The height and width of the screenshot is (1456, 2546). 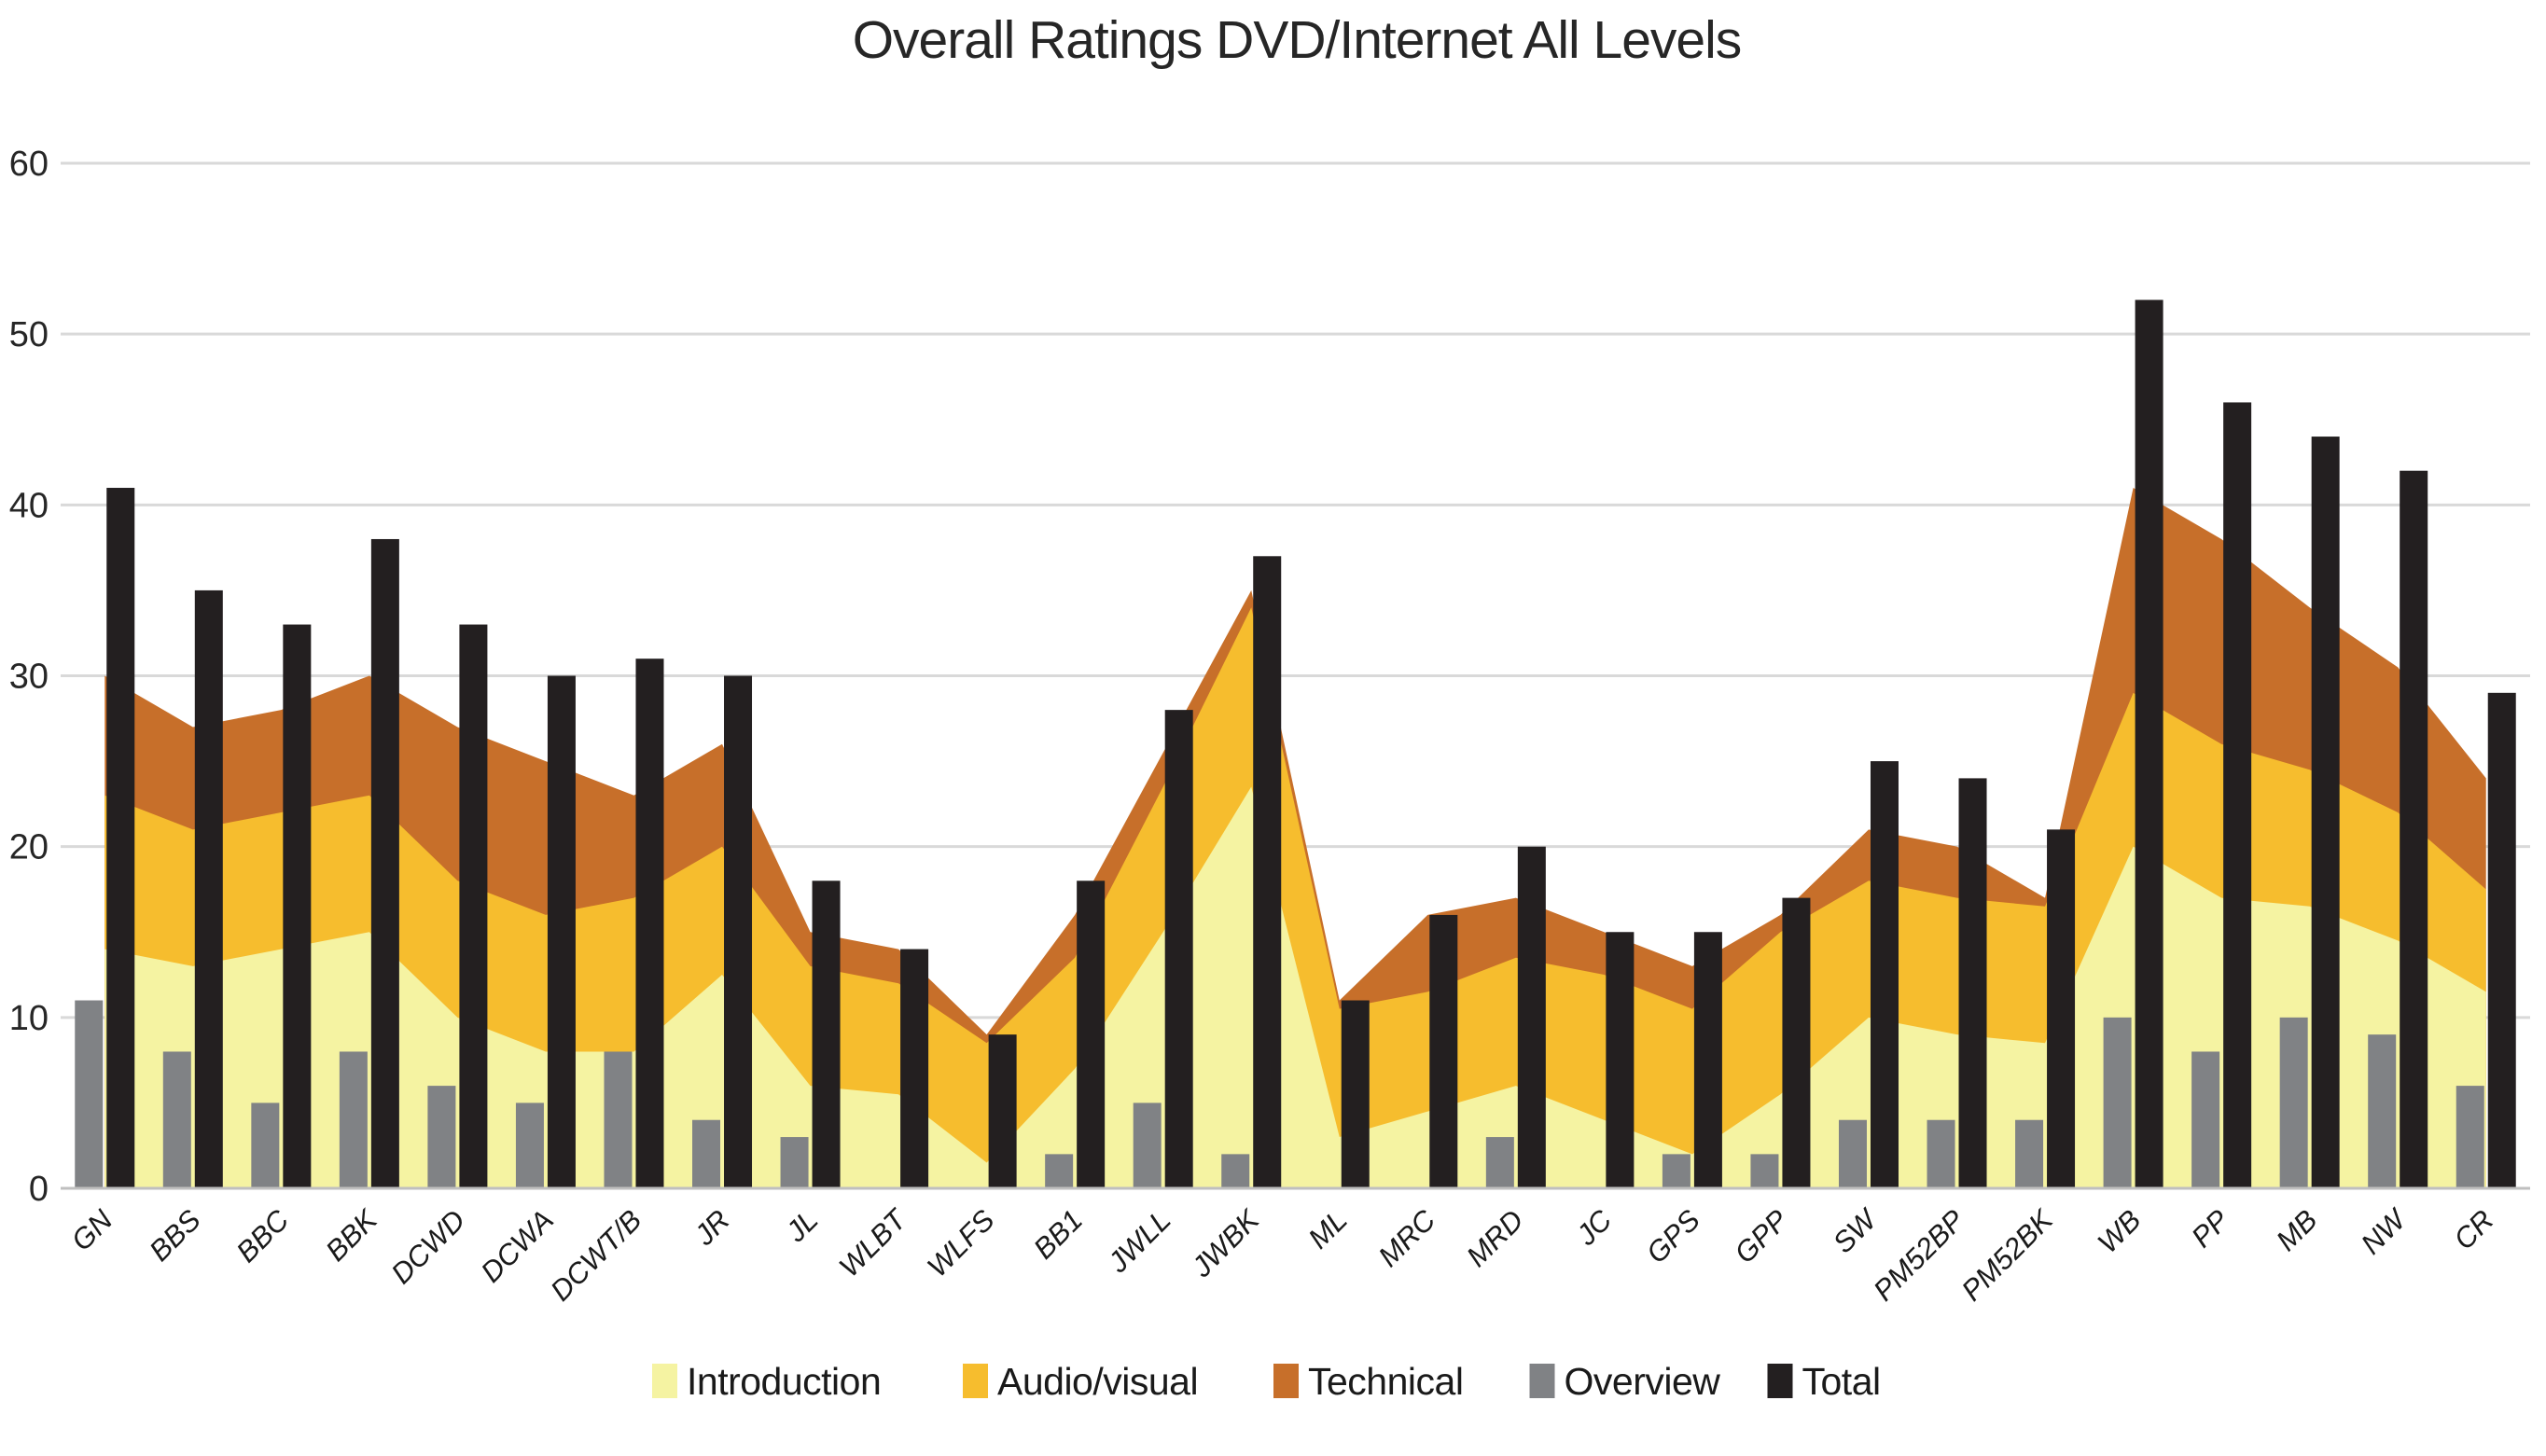 What do you see at coordinates (1676, 1171) in the screenshot?
I see `bar-overview-GPS` at bounding box center [1676, 1171].